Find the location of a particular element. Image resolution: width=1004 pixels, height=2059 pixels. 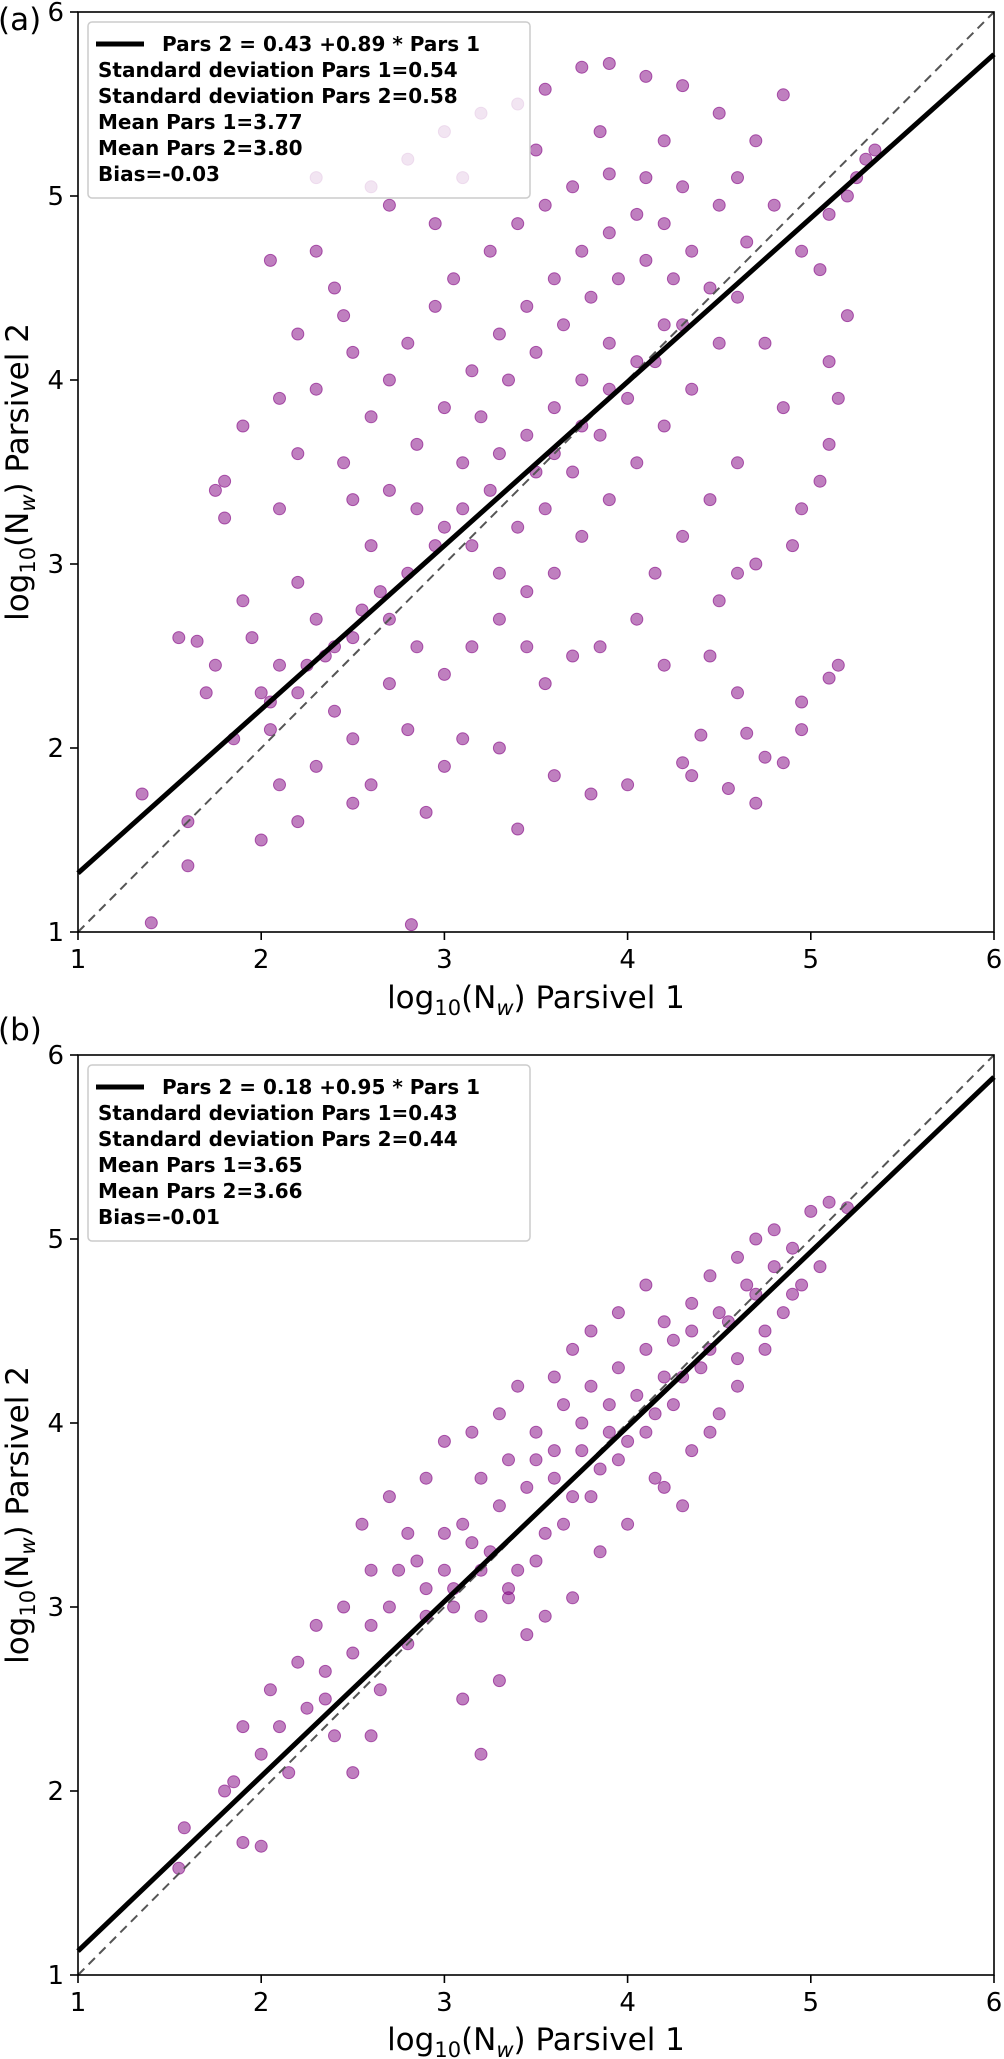

y-tick-label: 5 is located at coordinates (55, 197).